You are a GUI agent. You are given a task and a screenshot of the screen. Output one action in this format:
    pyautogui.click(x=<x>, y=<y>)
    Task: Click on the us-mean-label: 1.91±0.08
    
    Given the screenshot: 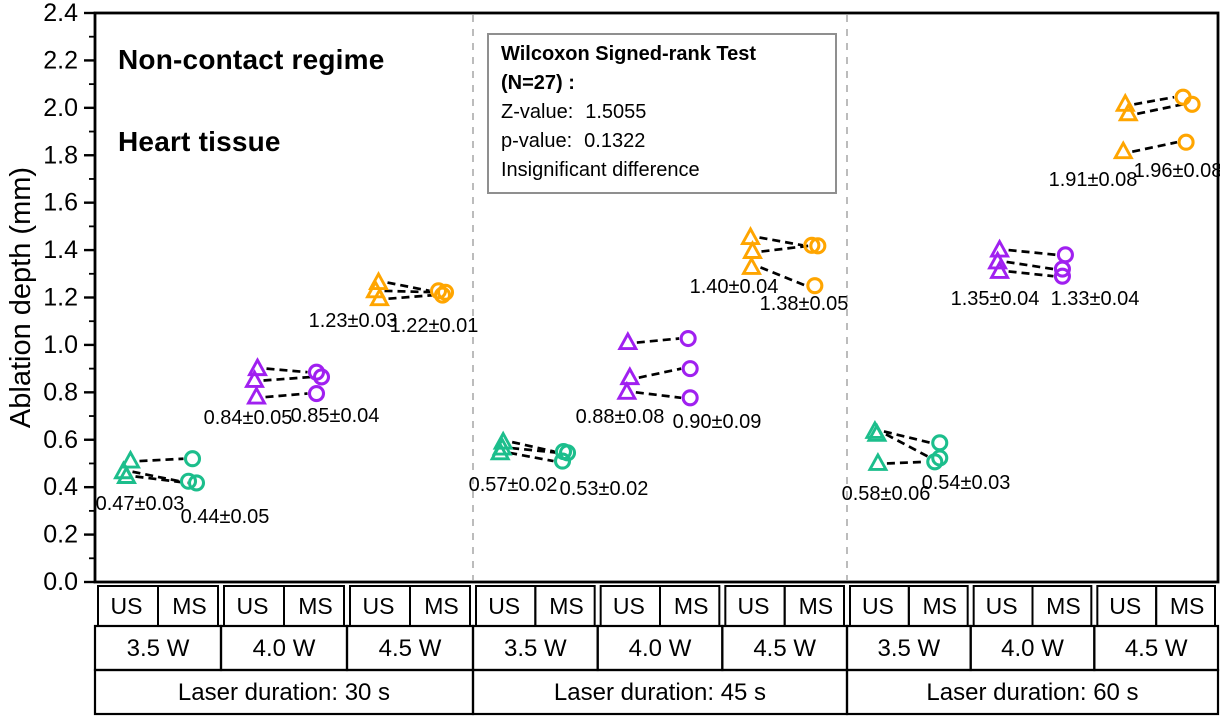 What is the action you would take?
    pyautogui.click(x=1093, y=180)
    